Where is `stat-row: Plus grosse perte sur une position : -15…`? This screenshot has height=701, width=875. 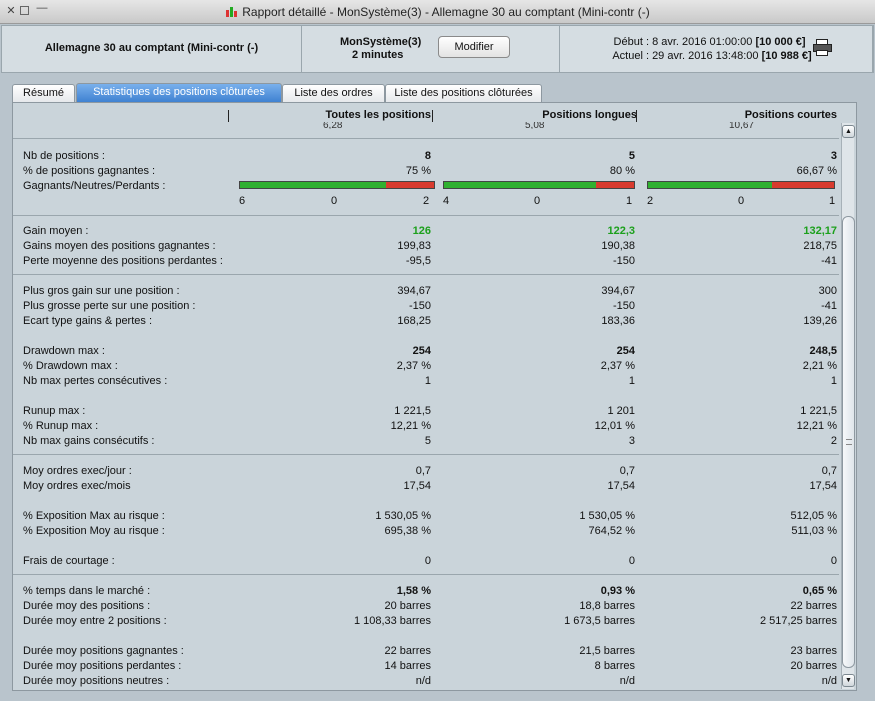 stat-row: Plus grosse perte sur une position : -15… is located at coordinates (430, 306).